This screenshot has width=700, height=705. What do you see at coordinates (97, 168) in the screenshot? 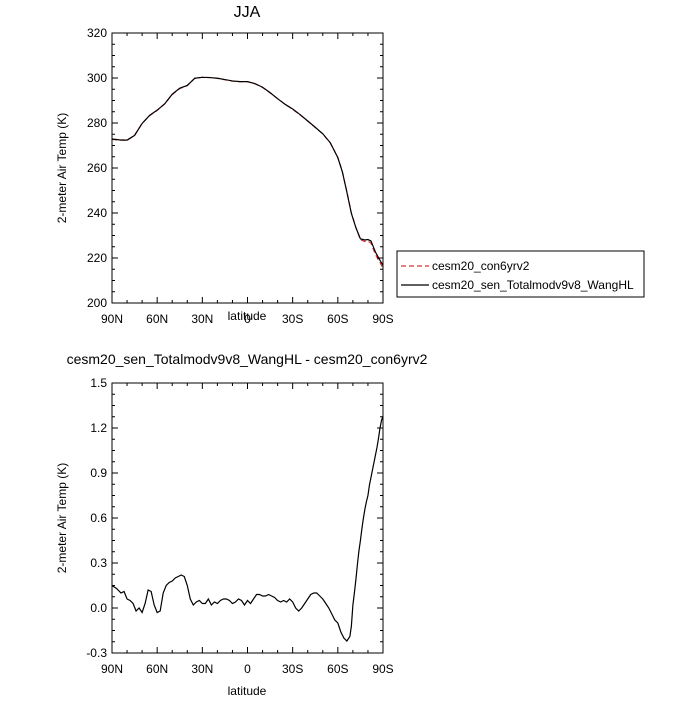
I see `top-y-tick-label: 260` at bounding box center [97, 168].